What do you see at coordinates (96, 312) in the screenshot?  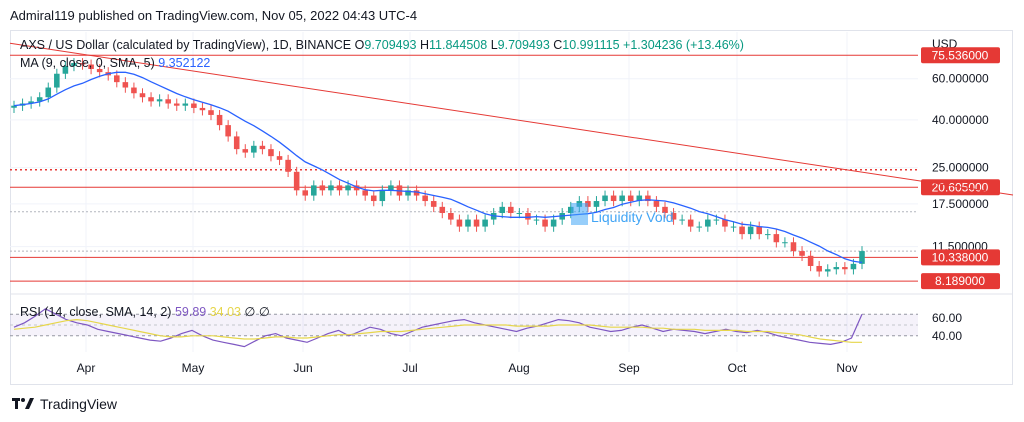 I see `rsi-label: RSI (14, close, SMA, 14, 2)` at bounding box center [96, 312].